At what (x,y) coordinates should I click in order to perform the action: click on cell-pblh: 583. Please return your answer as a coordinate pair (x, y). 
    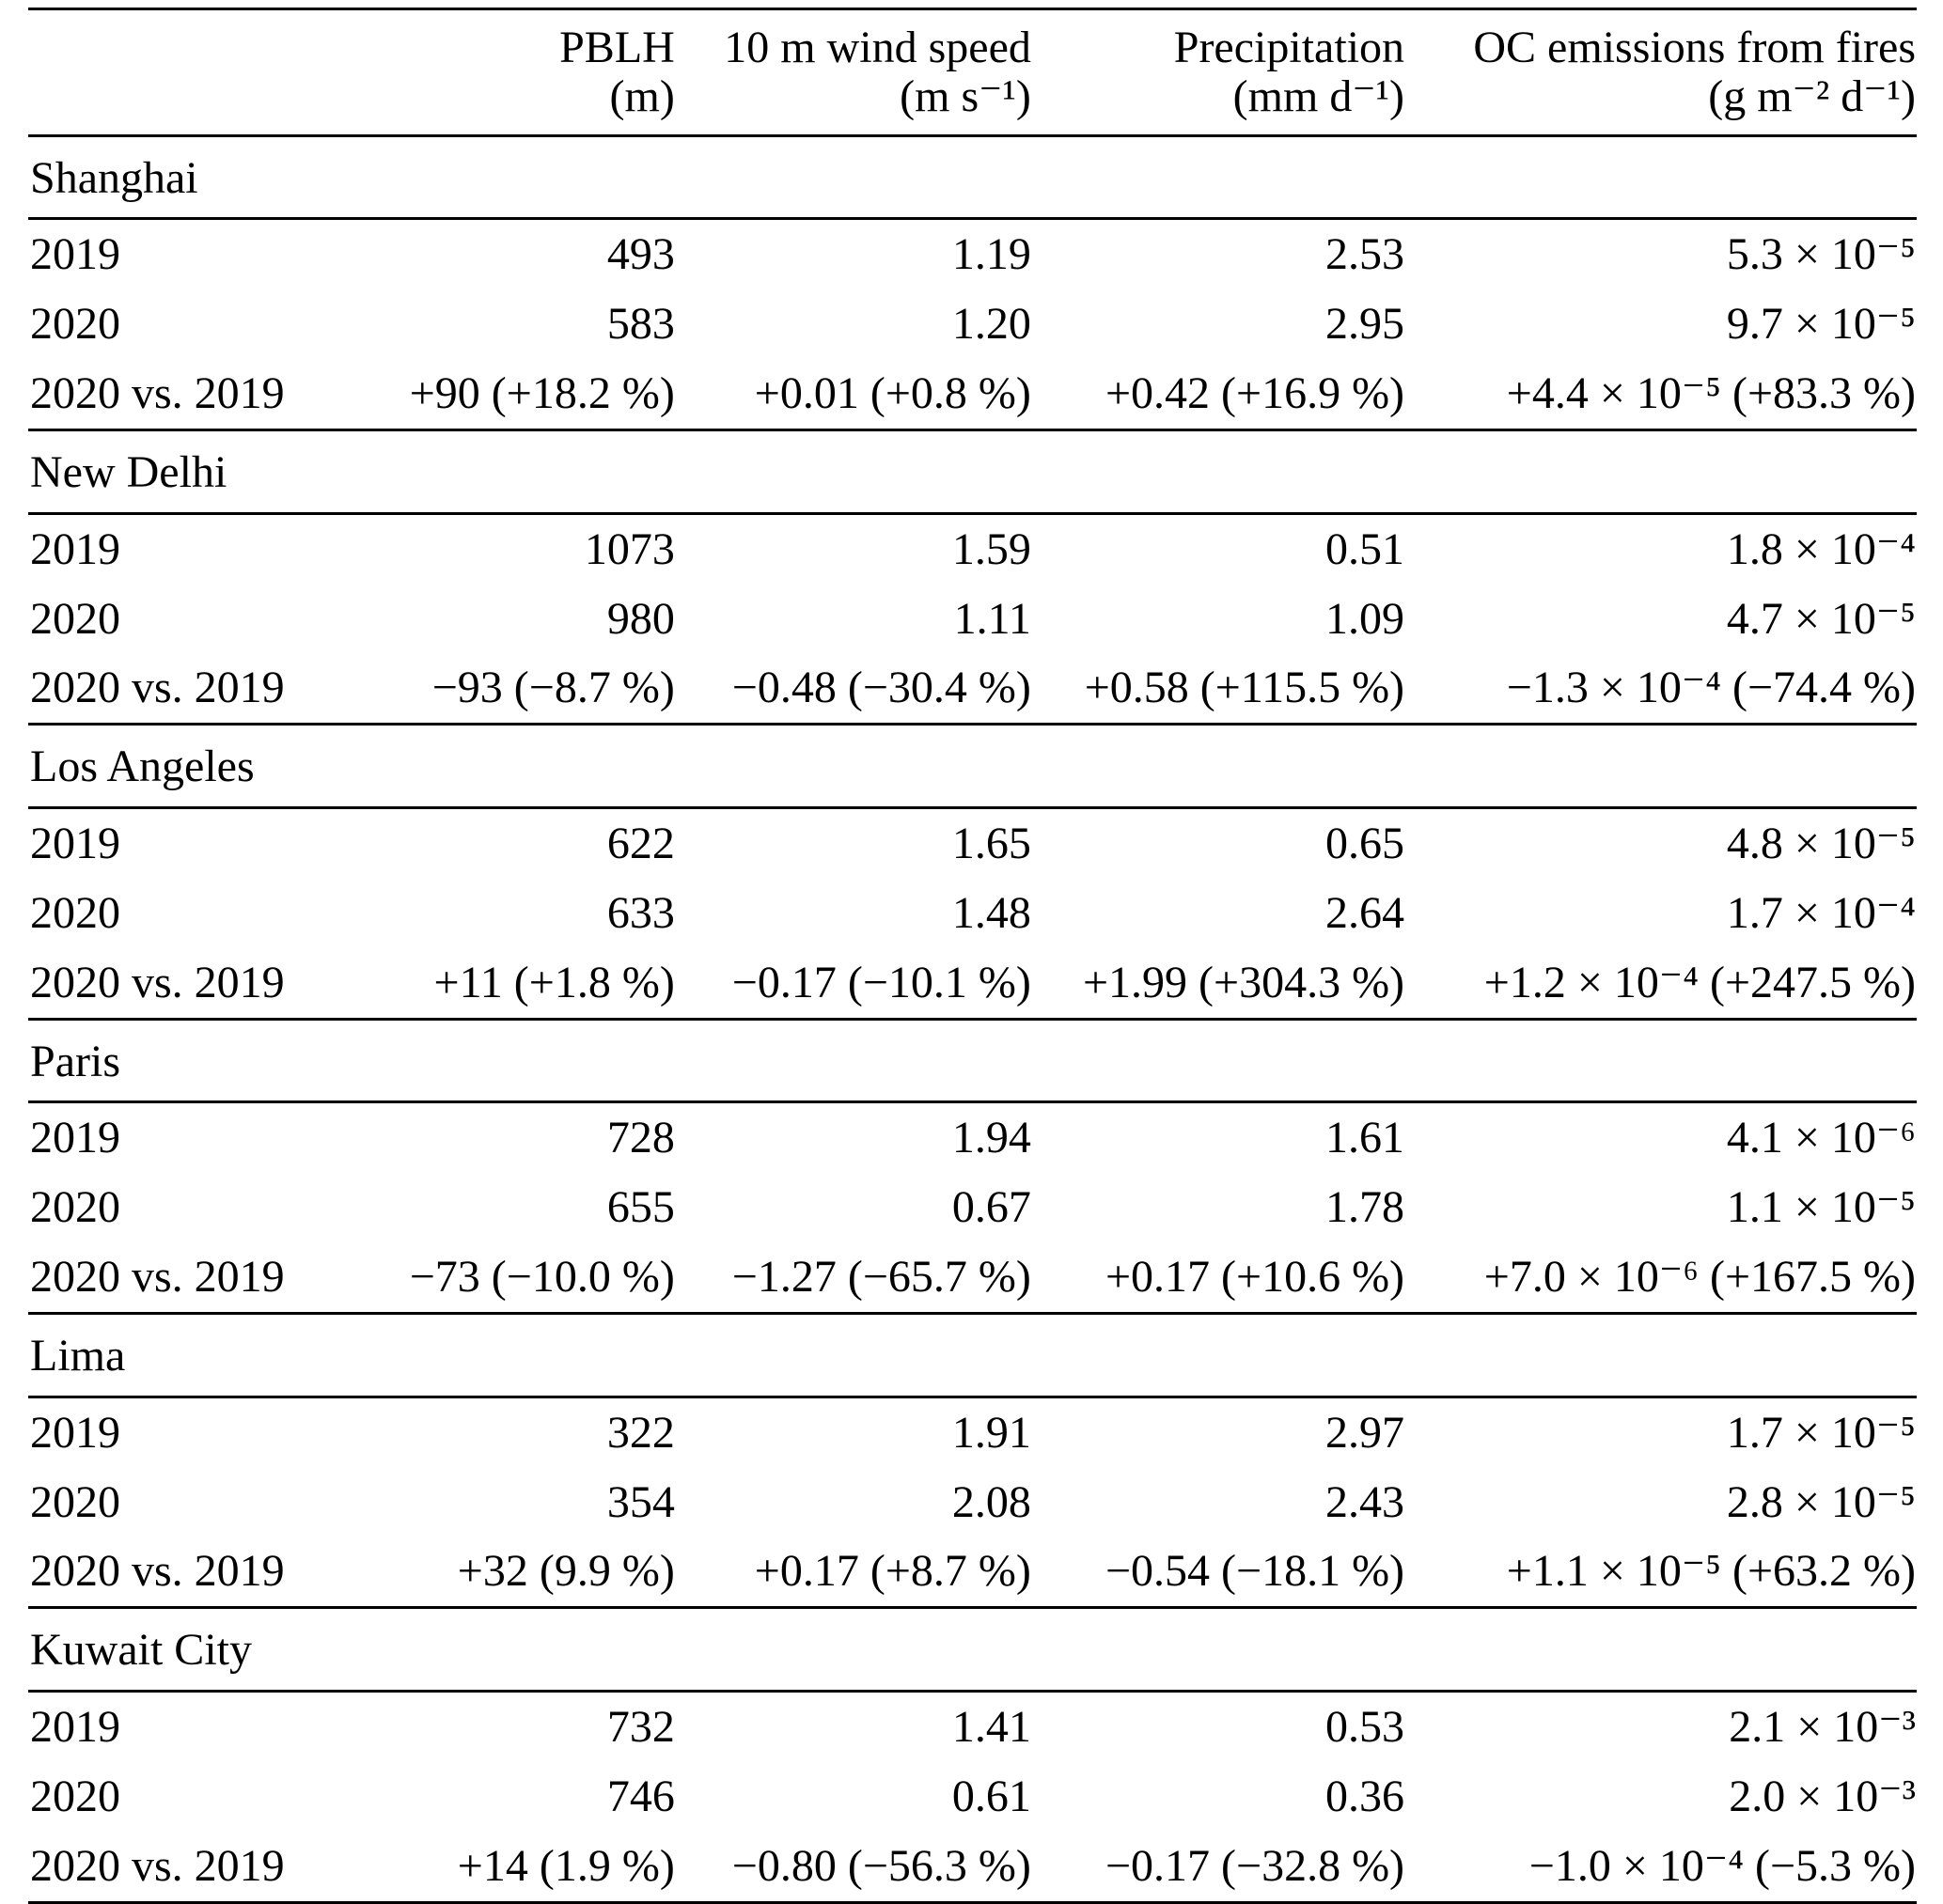
    Looking at the image, I should click on (640, 325).